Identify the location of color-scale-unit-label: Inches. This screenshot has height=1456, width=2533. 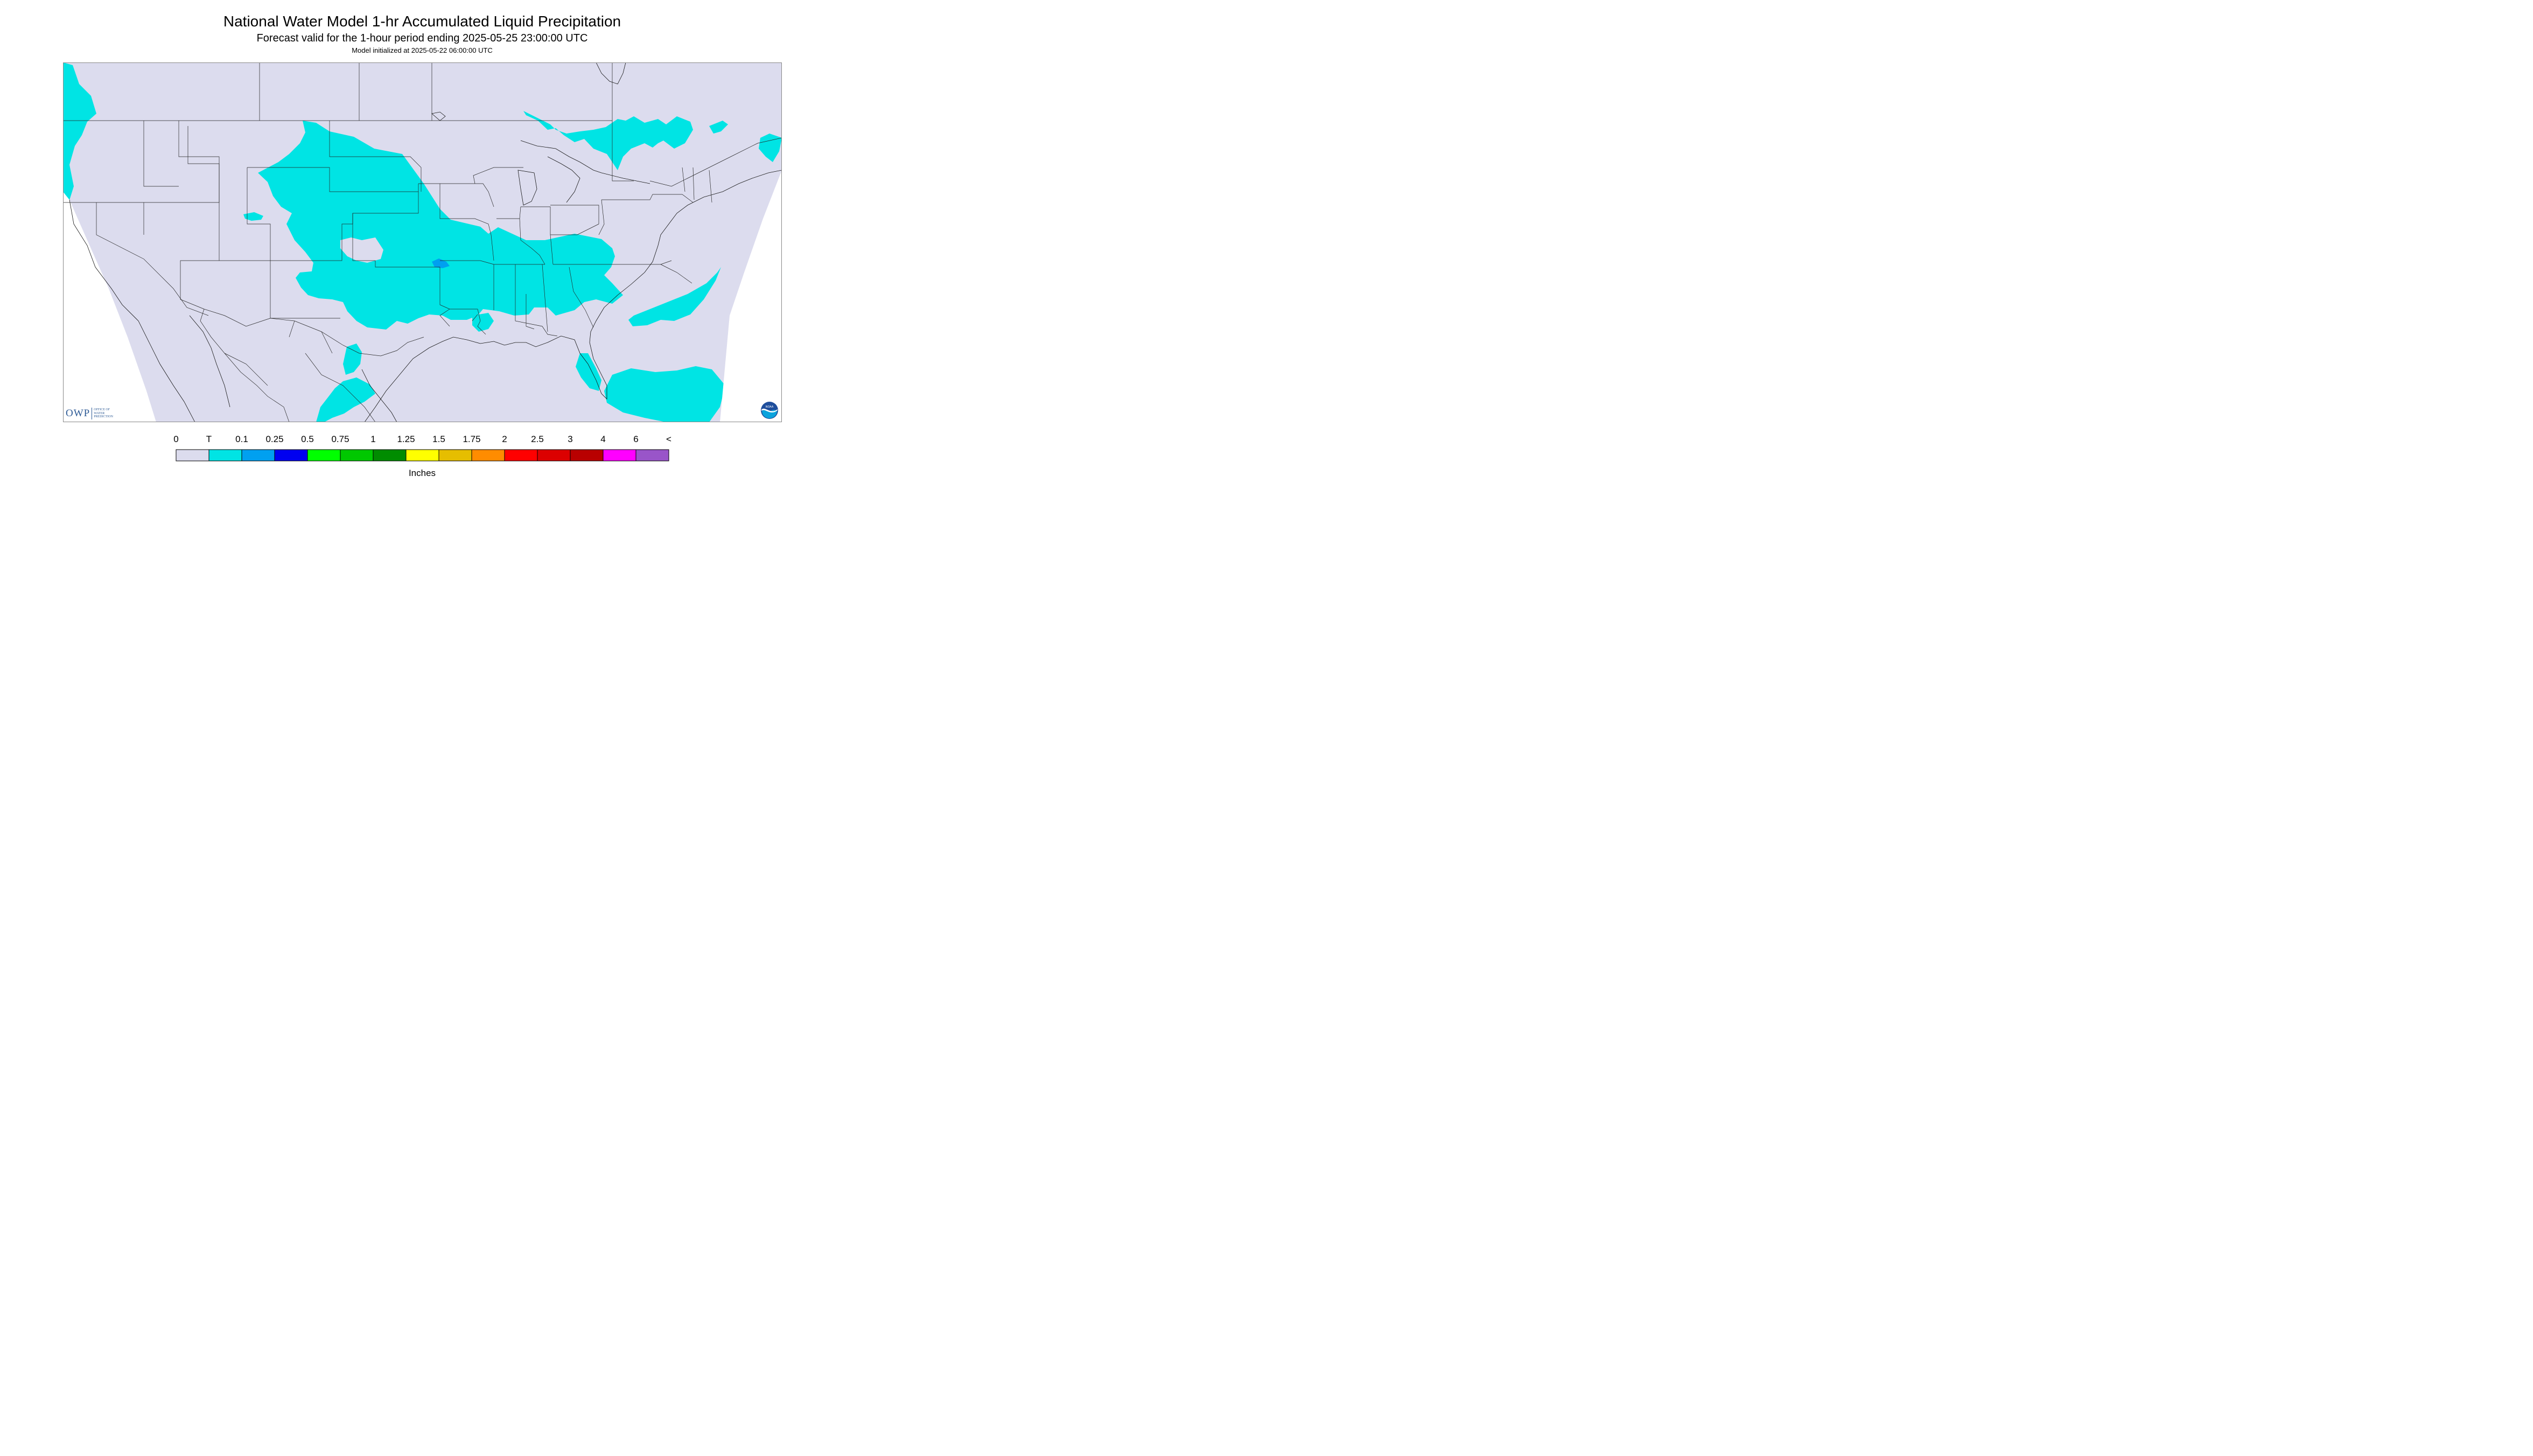
(422, 473).